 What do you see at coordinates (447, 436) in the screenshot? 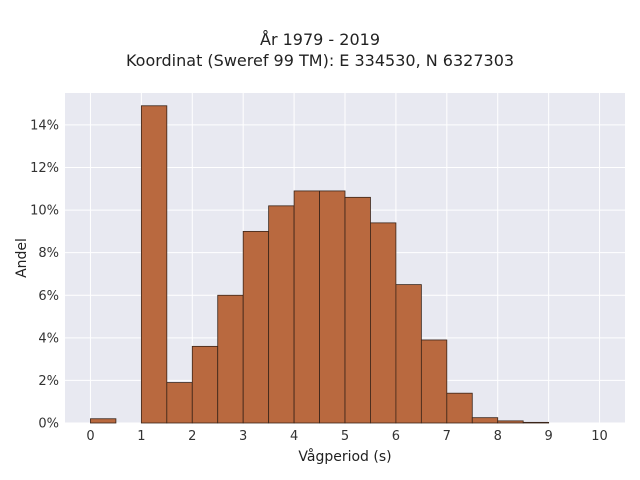
I see `x-tick-label: 7` at bounding box center [447, 436].